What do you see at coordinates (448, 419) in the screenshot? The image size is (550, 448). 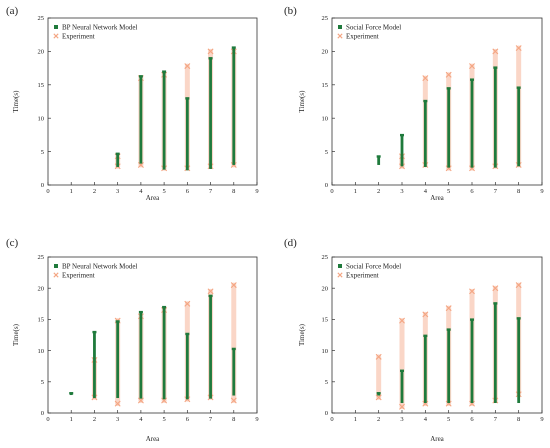 I see `x-tick-label: 5` at bounding box center [448, 419].